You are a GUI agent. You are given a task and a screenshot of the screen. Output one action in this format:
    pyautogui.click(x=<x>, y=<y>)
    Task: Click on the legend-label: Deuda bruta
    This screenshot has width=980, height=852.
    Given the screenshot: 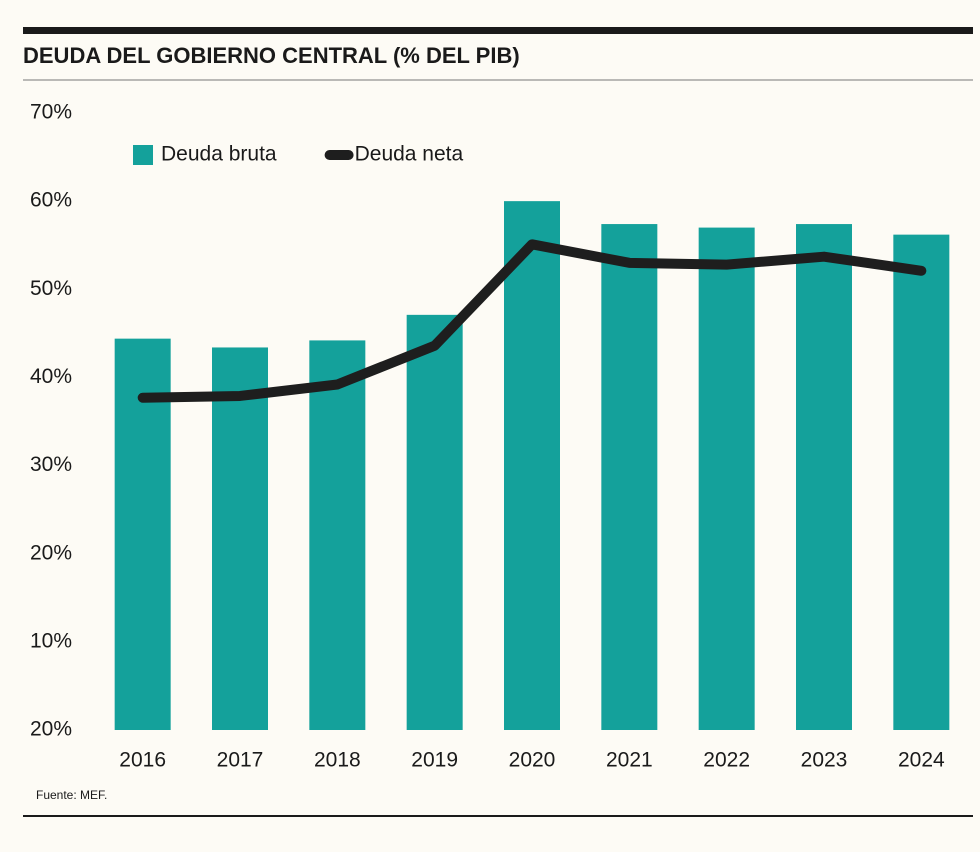 What is the action you would take?
    pyautogui.click(x=219, y=154)
    